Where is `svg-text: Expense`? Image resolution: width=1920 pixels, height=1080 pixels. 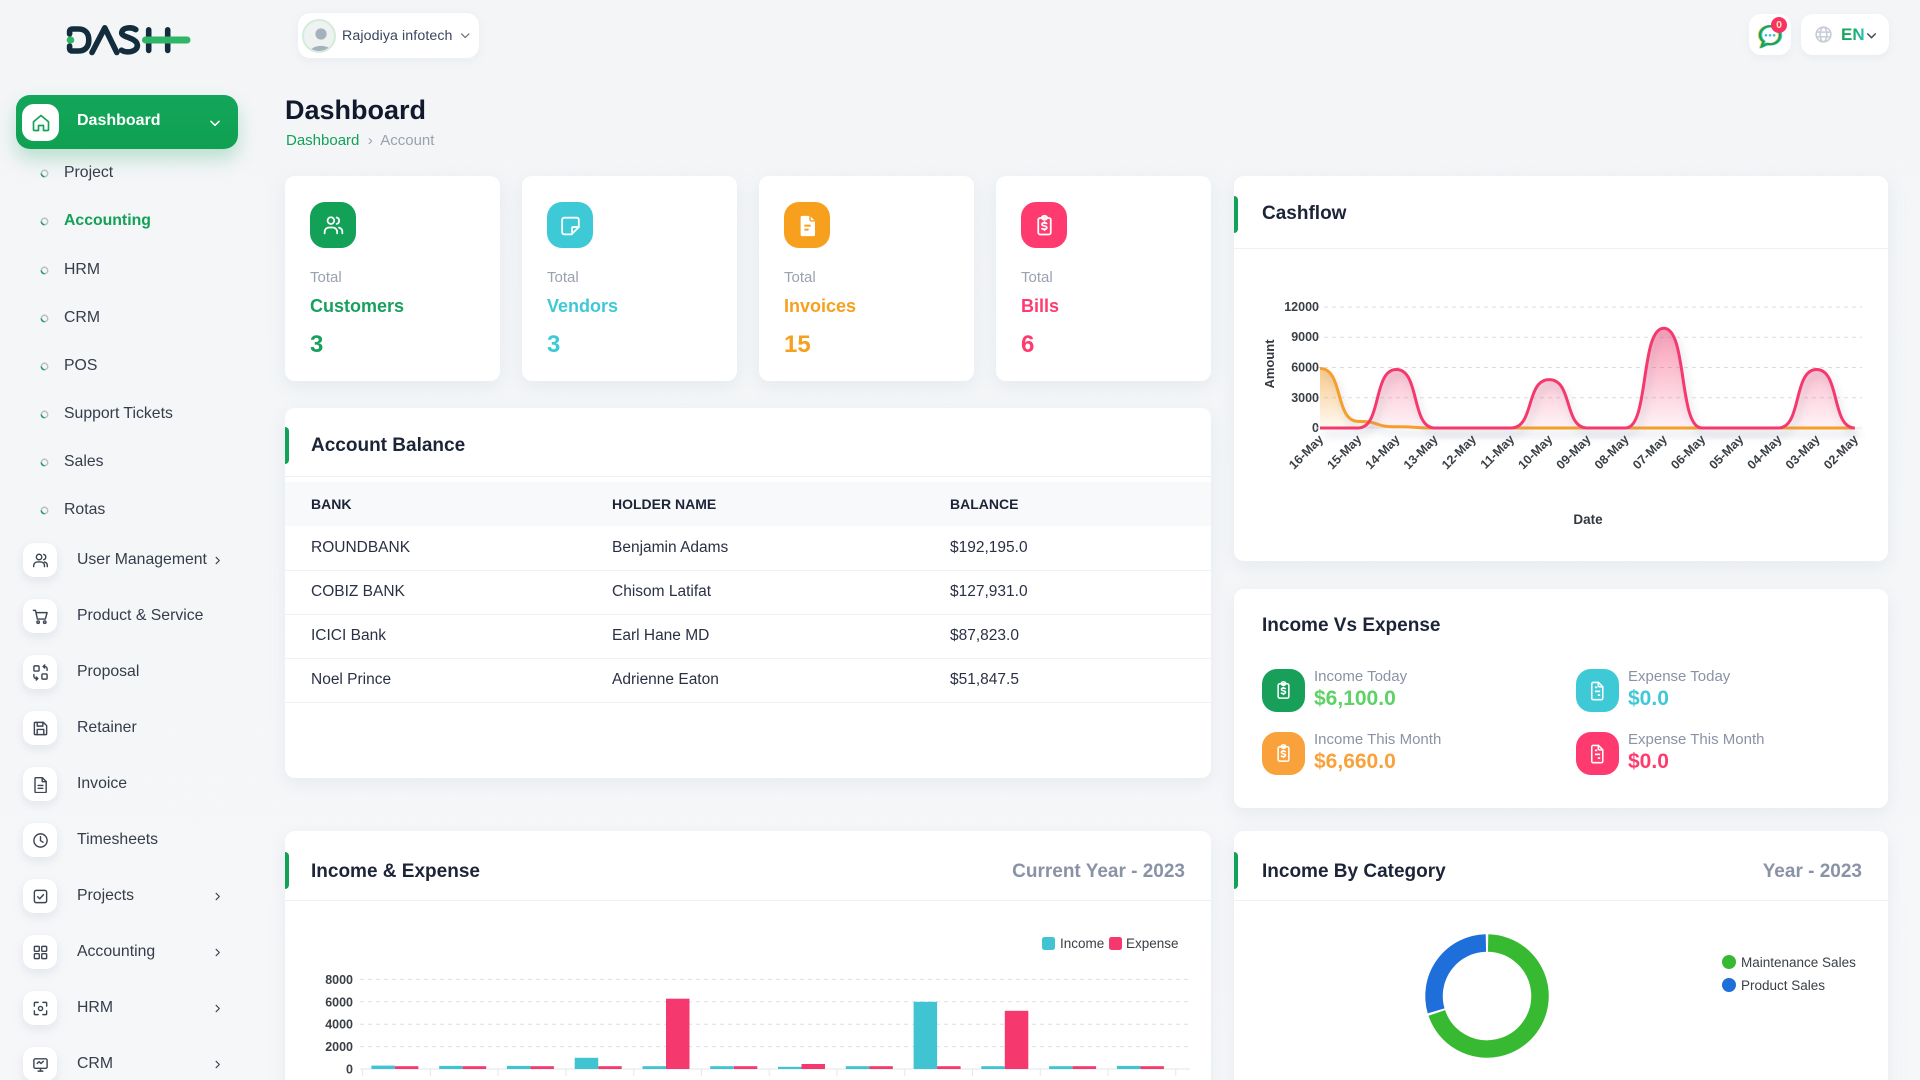 svg-text: Expense is located at coordinates (1152, 943).